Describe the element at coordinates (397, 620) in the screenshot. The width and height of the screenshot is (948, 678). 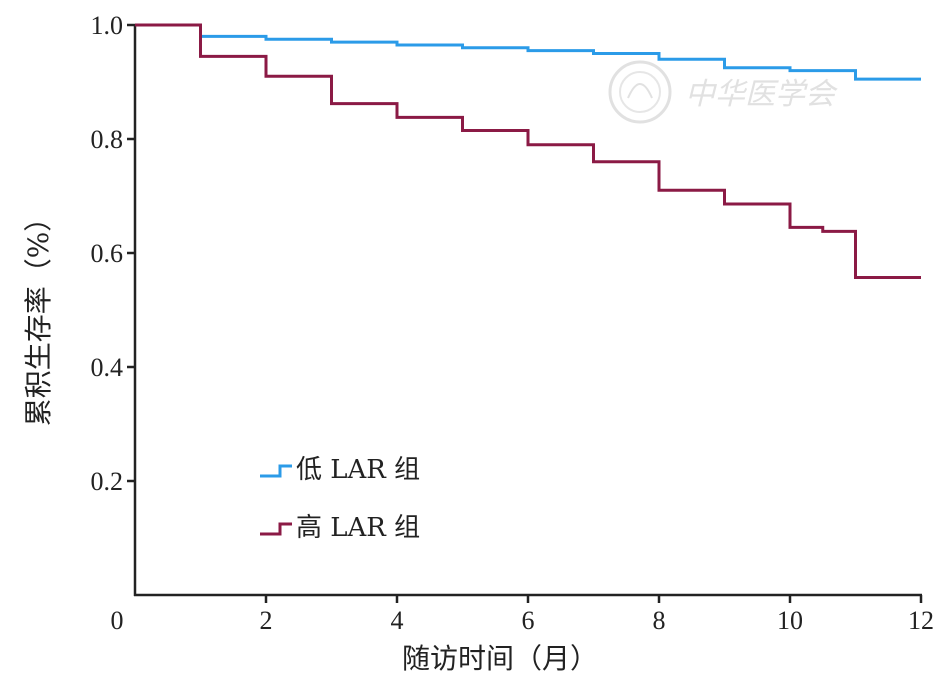
I see `x-tick-label: 4` at that location.